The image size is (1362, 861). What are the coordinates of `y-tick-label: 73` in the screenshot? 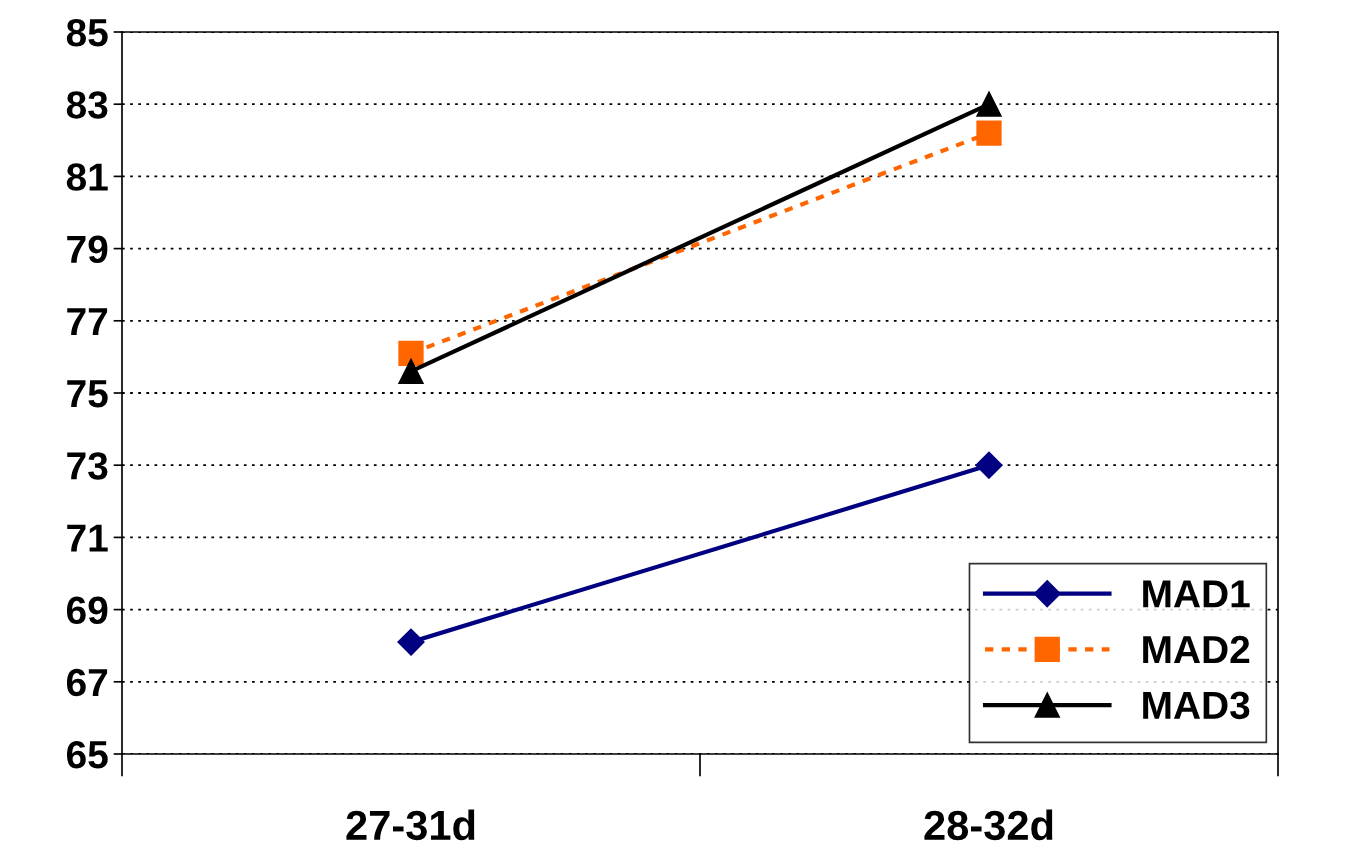 It's located at (87, 466).